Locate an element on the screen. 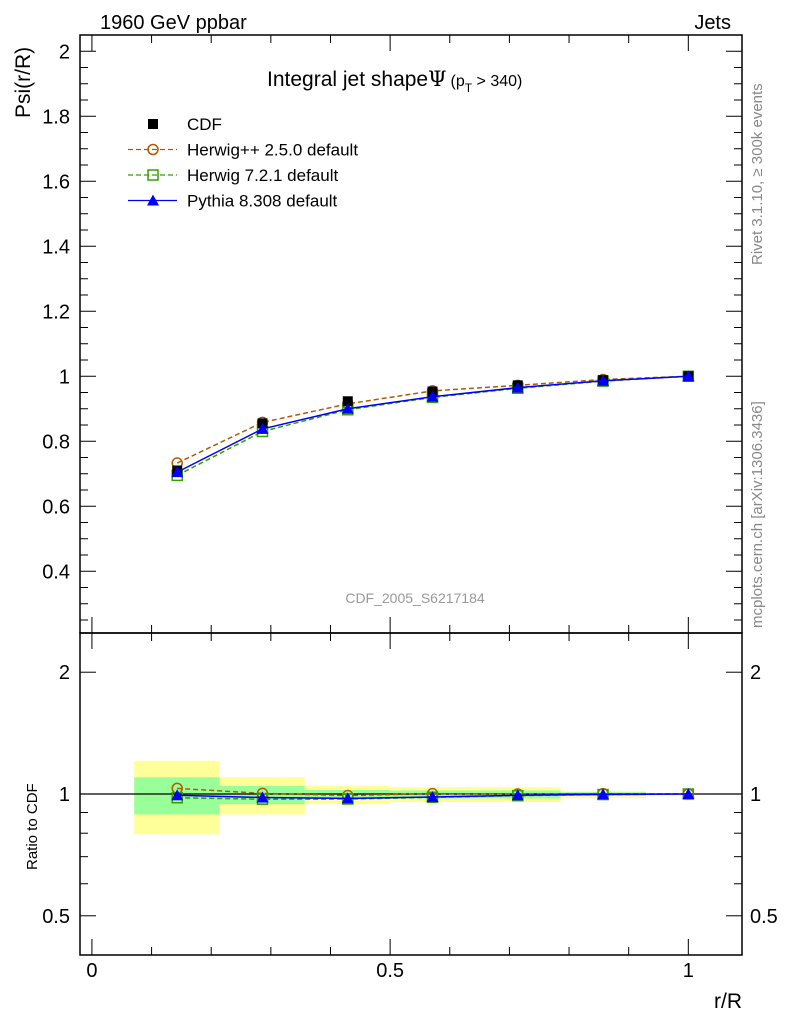 This screenshot has height=1029, width=786. legend-item: CDF is located at coordinates (185, 124).